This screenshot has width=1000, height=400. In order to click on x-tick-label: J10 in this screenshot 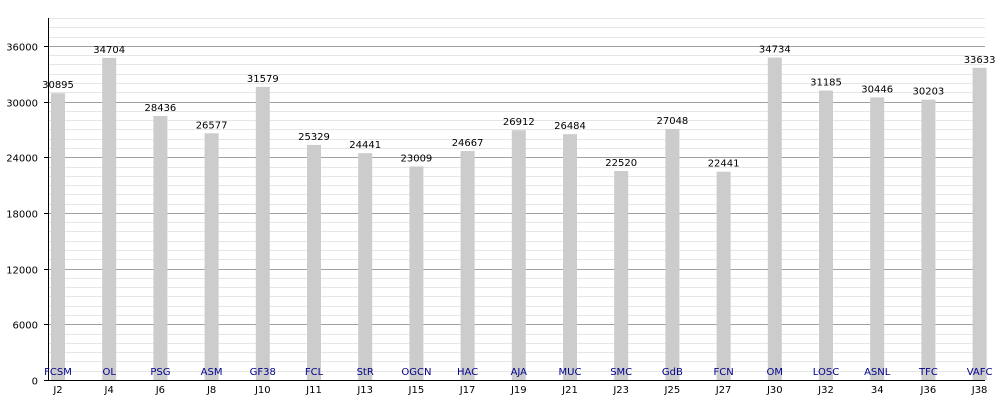, I will do `click(262, 390)`.